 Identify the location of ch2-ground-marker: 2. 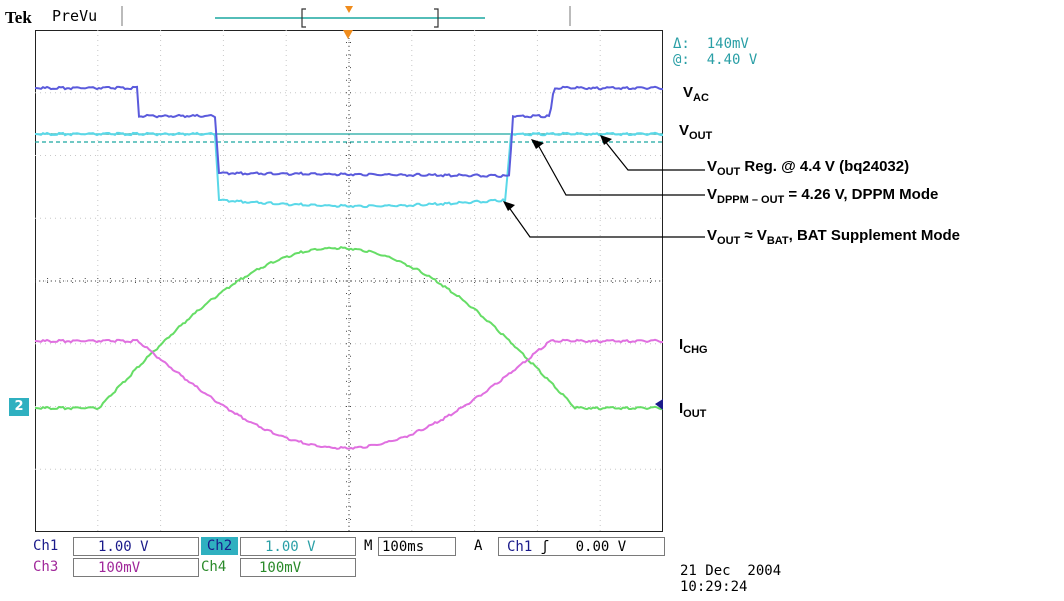
(19, 407).